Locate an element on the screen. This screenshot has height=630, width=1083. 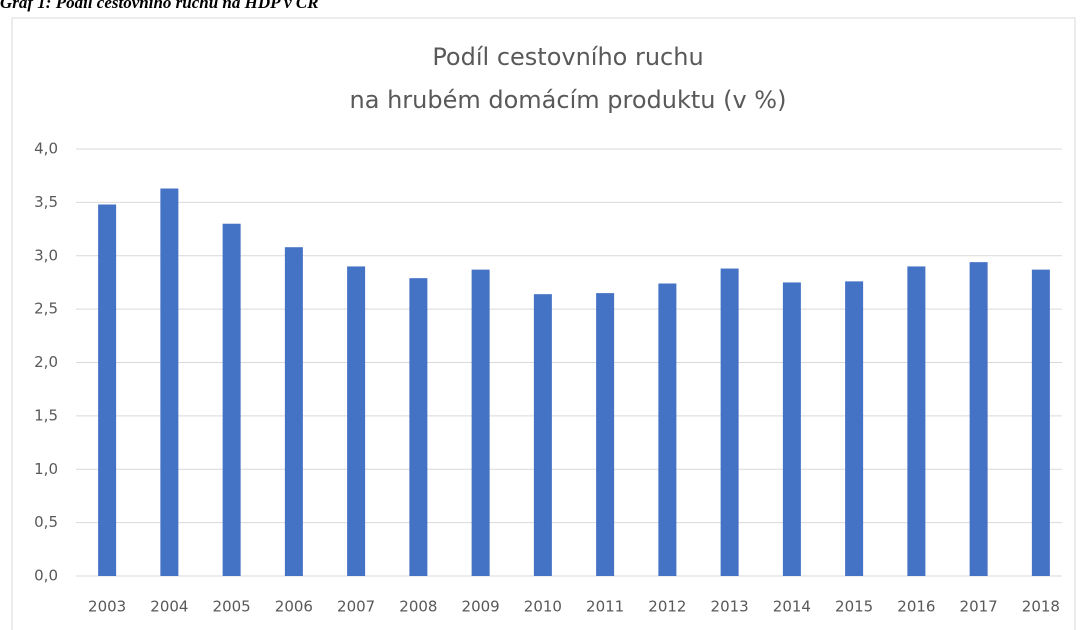
y-tick-label: 0,0 is located at coordinates (46, 576).